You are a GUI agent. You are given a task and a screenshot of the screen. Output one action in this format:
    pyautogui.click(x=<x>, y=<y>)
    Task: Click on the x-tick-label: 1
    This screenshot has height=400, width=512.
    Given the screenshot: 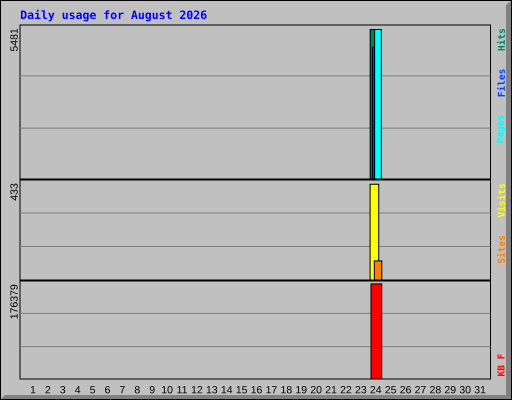 What is the action you would take?
    pyautogui.click(x=33, y=390)
    